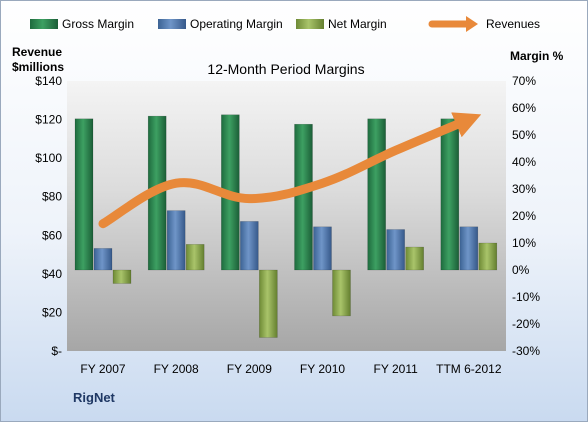 Image resolution: width=588 pixels, height=427 pixels. I want to click on left-tick-label: $60, so click(52, 235).